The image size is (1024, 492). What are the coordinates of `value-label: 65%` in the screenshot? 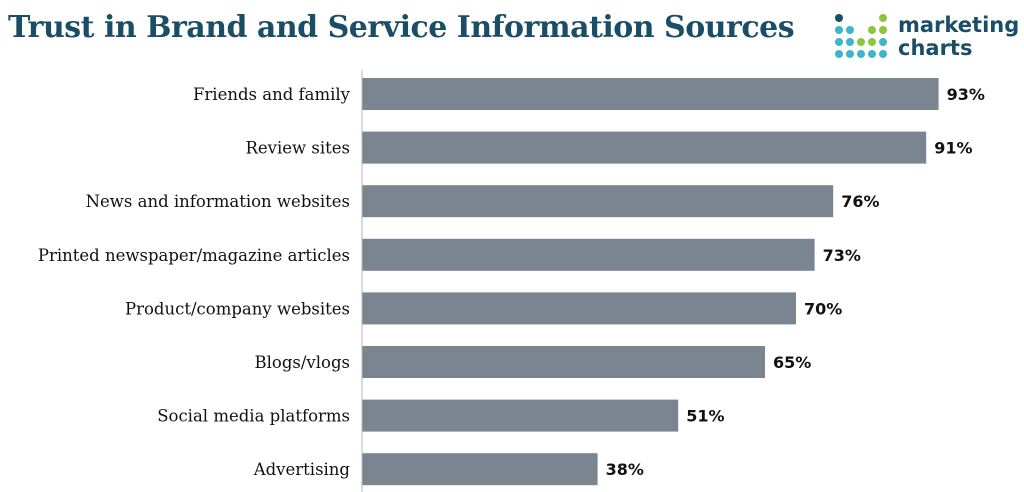 It's located at (792, 362).